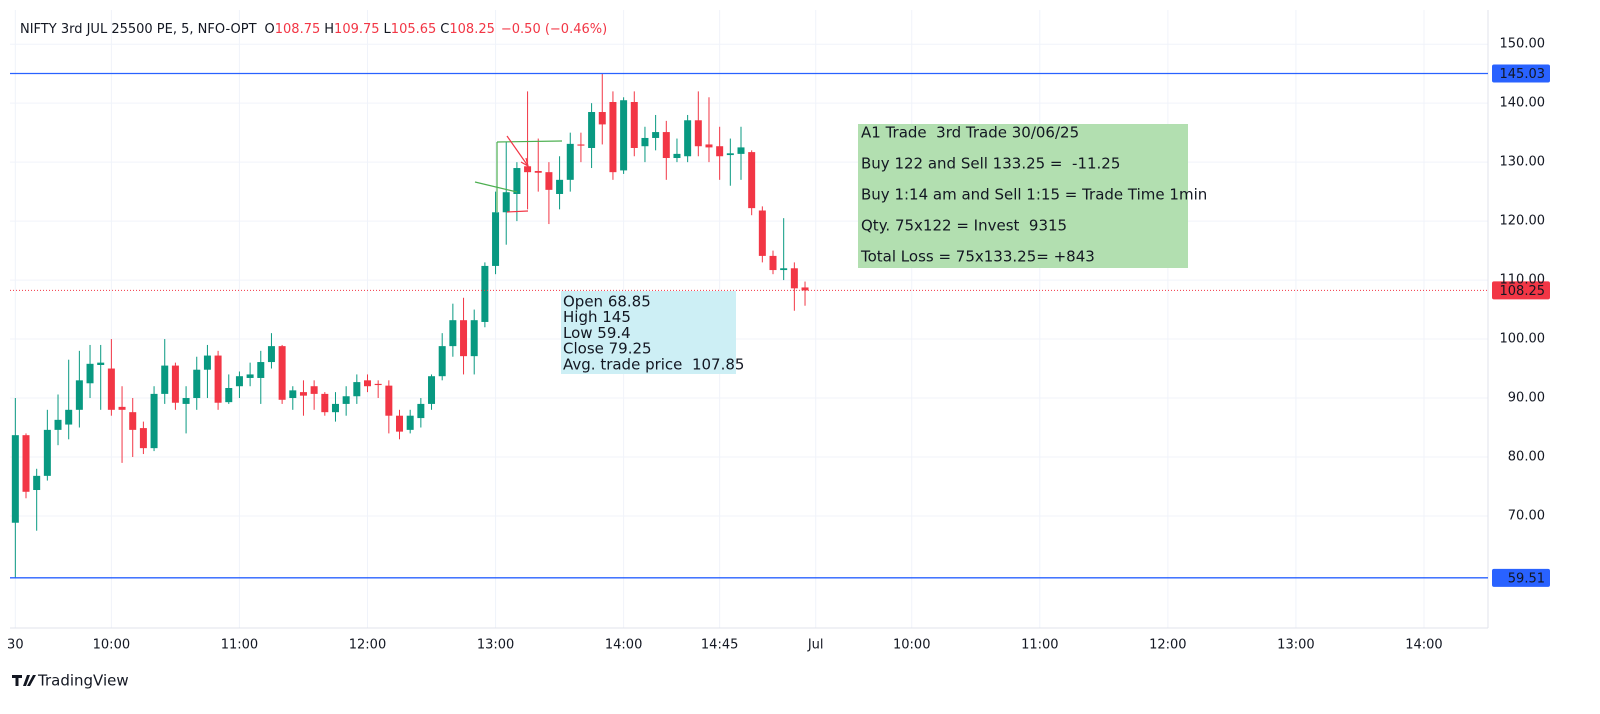 The height and width of the screenshot is (714, 1600). What do you see at coordinates (1526, 398) in the screenshot?
I see `y-tick-label: 90.00` at bounding box center [1526, 398].